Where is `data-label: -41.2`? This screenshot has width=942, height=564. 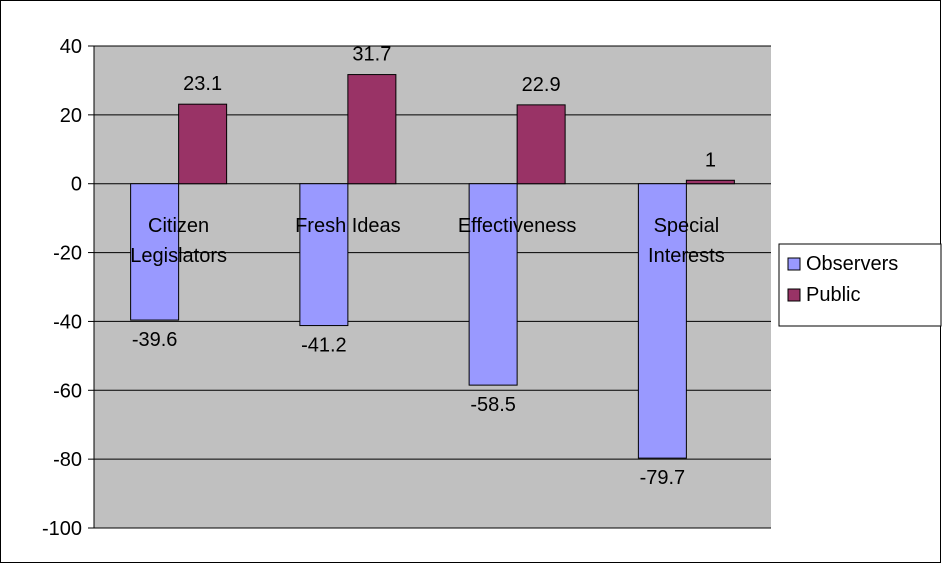
data-label: -41.2 is located at coordinates (324, 346).